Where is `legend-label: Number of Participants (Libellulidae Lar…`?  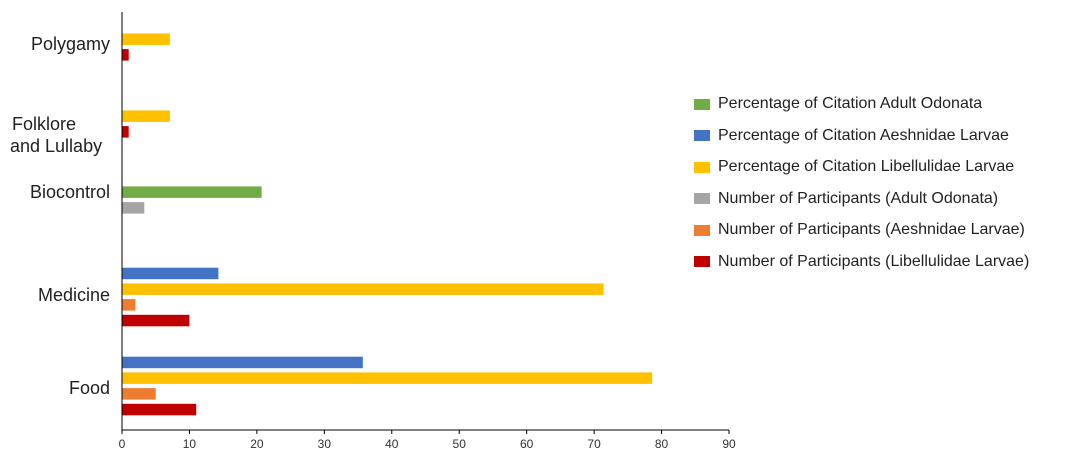
legend-label: Number of Participants (Libellulidae Lar… is located at coordinates (874, 261).